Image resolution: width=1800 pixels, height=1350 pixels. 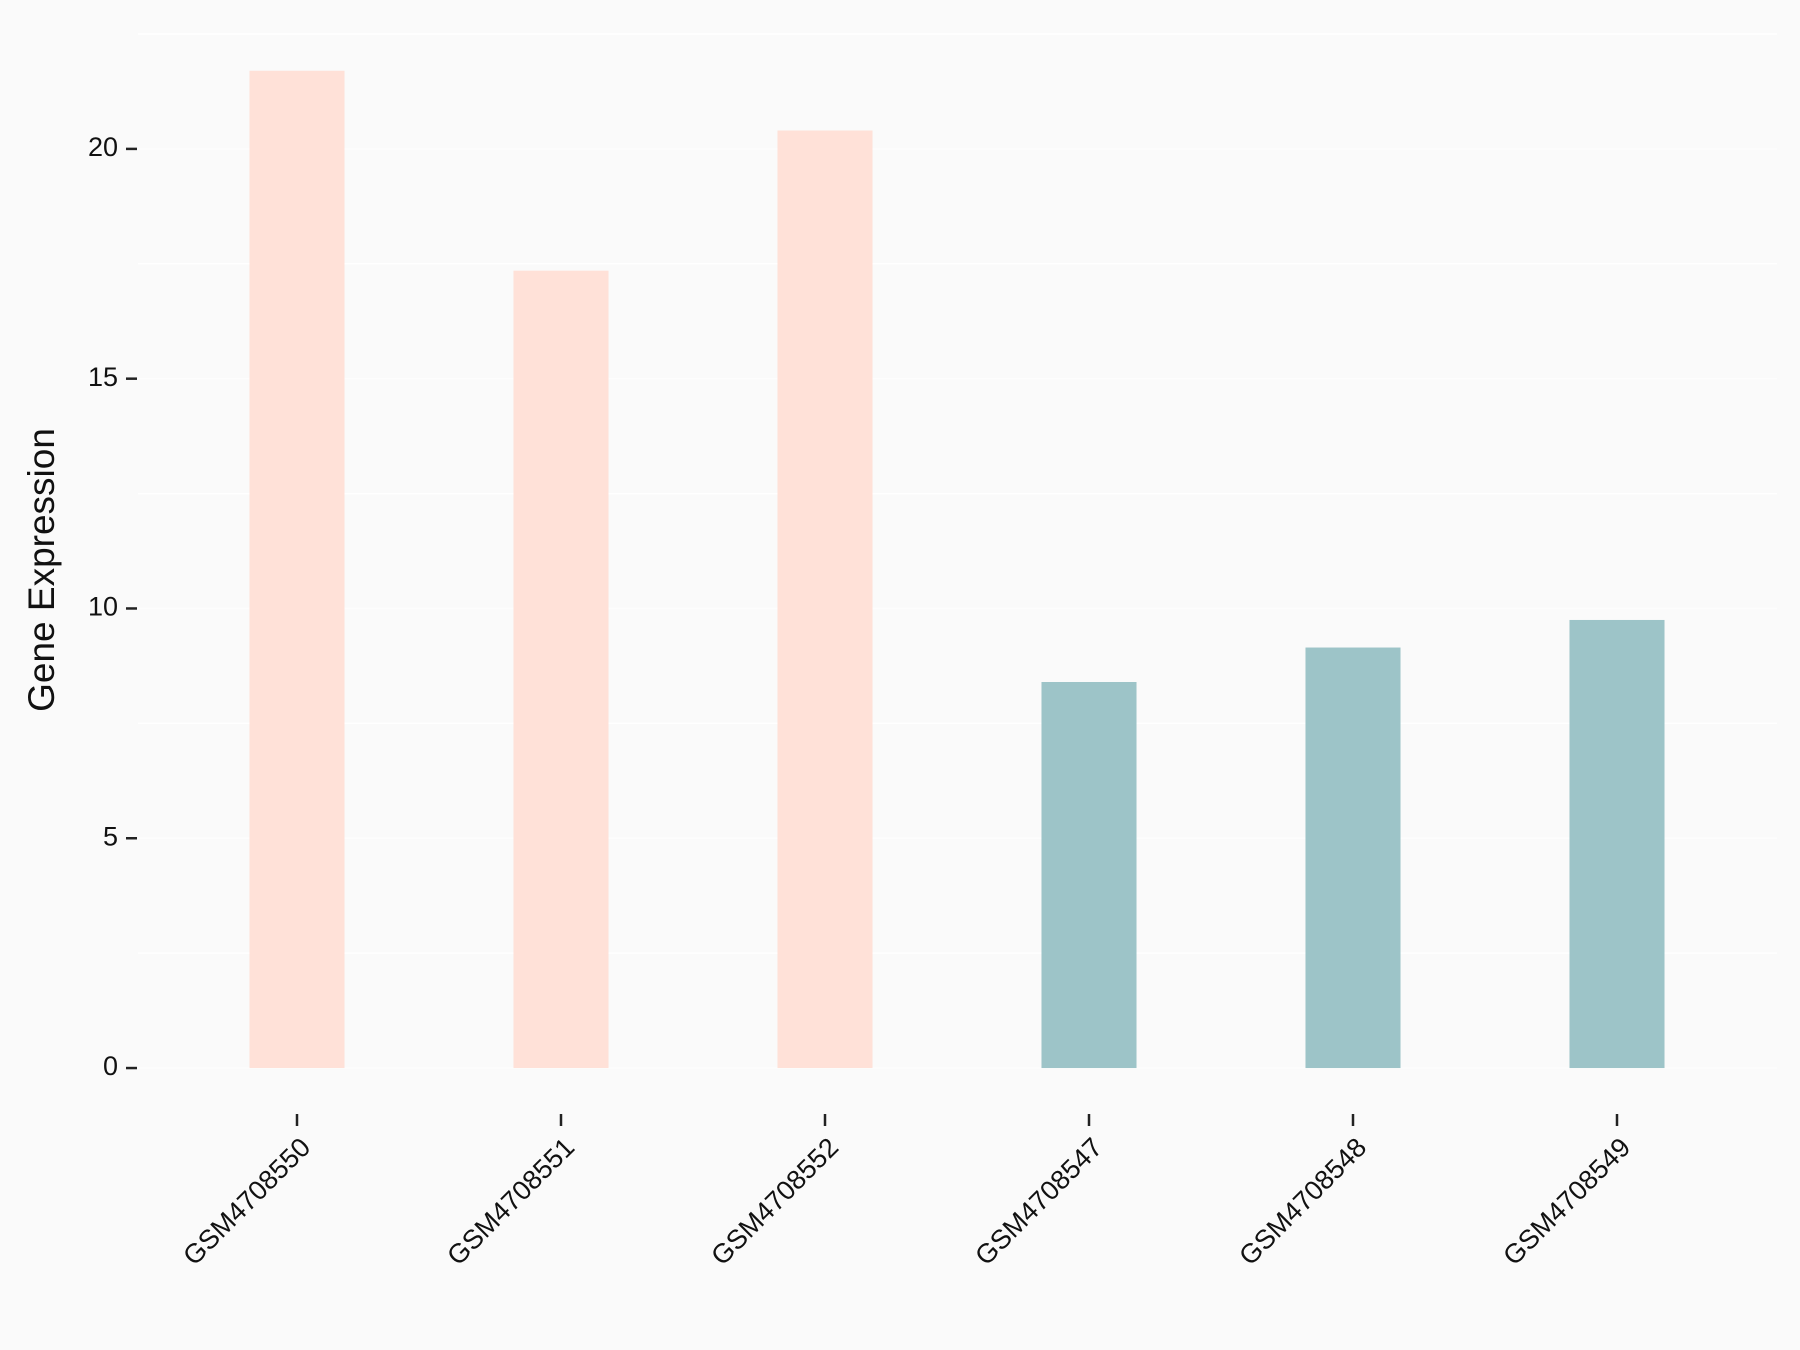 I want to click on y-tick-label: 5, so click(x=110, y=836).